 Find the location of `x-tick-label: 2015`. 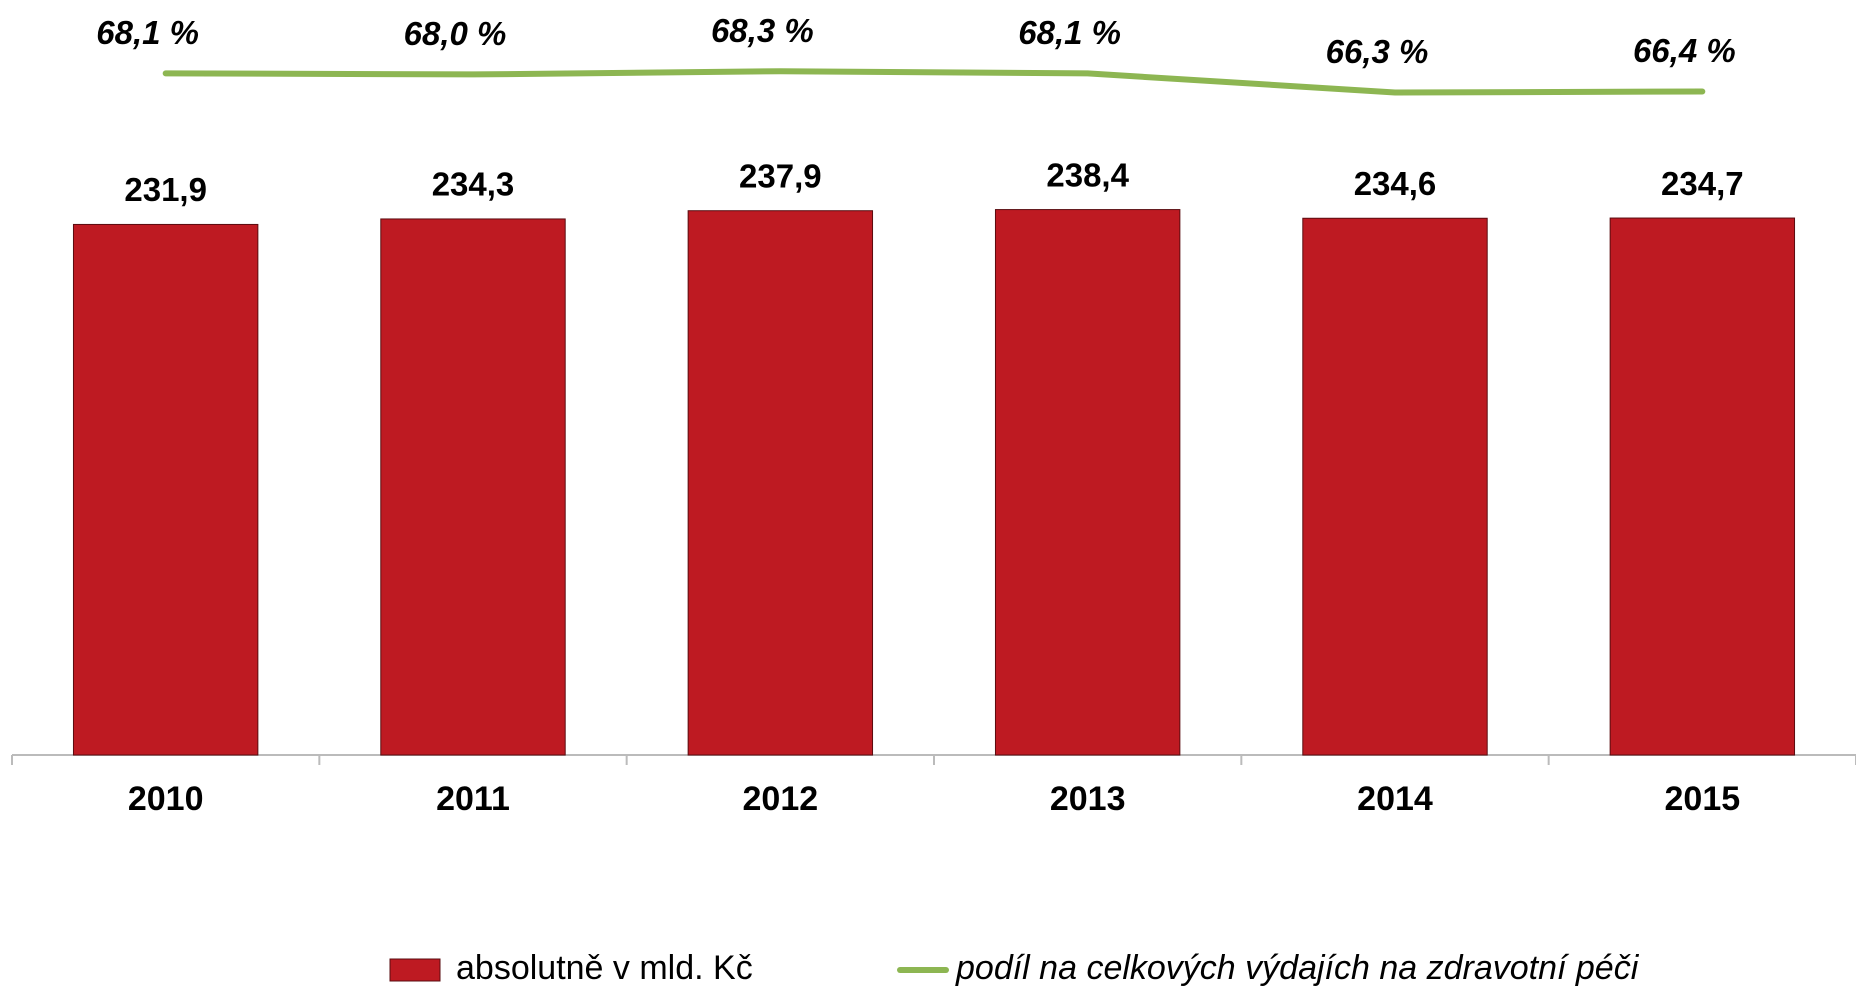

x-tick-label: 2015 is located at coordinates (1703, 799).